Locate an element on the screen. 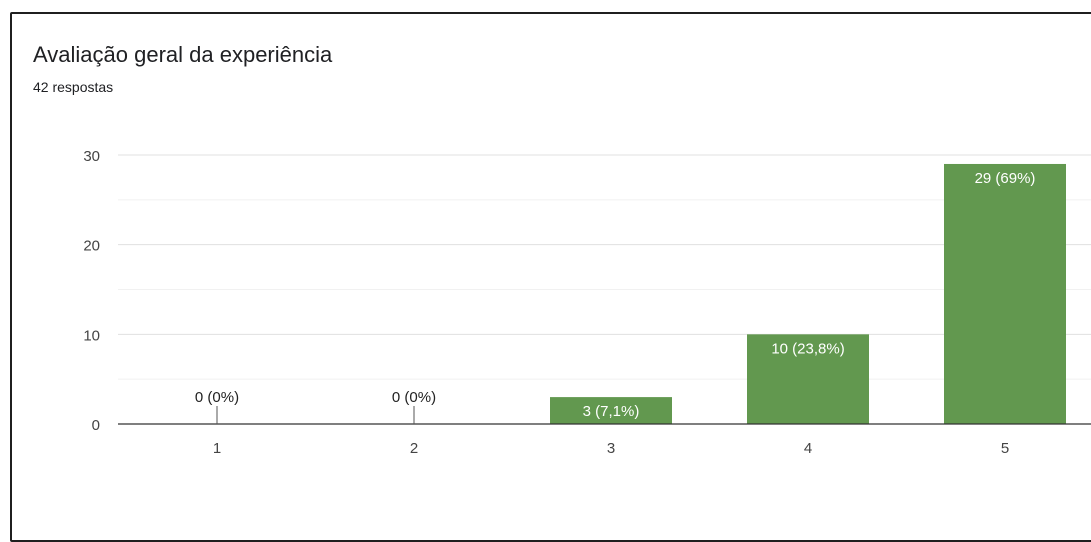 This screenshot has height=542, width=1091. question-title: Avaliação geral da experiência is located at coordinates (183, 54).